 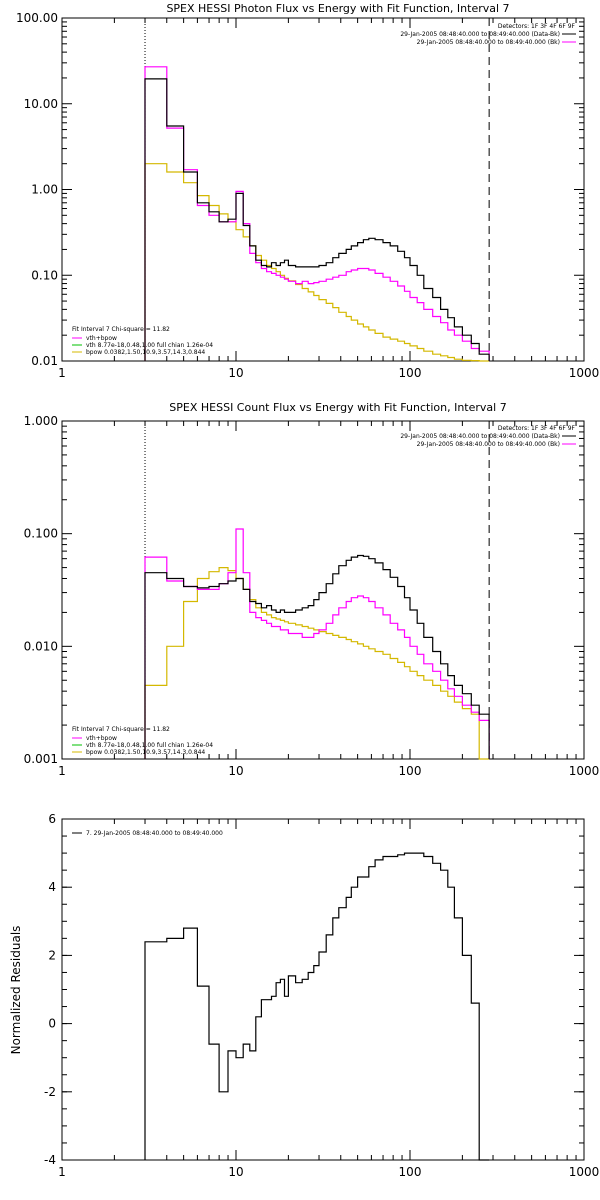 What do you see at coordinates (41, 759) in the screenshot?
I see `y-tick-label: 0.001` at bounding box center [41, 759].